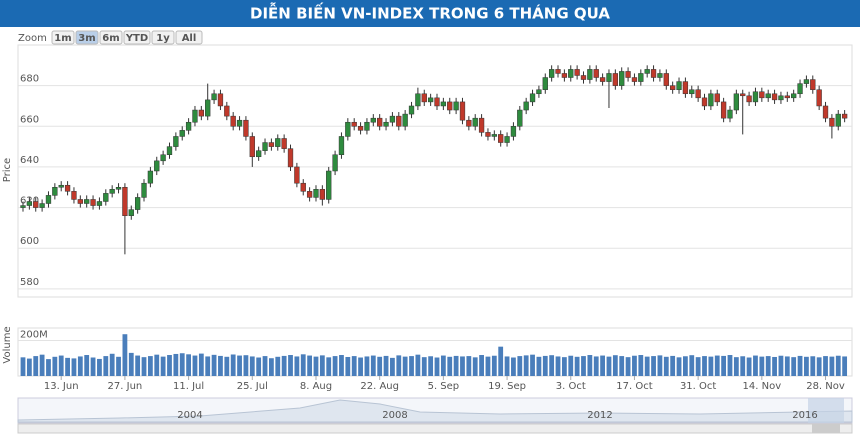  What do you see at coordinates (430, 12) in the screenshot?
I see `chart-title: DIỄN BIẾN VN-INDEX TRONG 6 THÁNG QUA` at bounding box center [430, 12].